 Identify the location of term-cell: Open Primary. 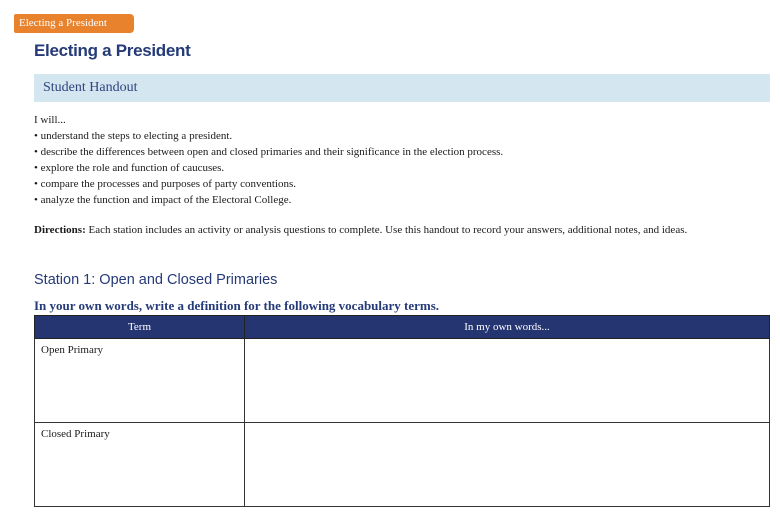
(139, 380).